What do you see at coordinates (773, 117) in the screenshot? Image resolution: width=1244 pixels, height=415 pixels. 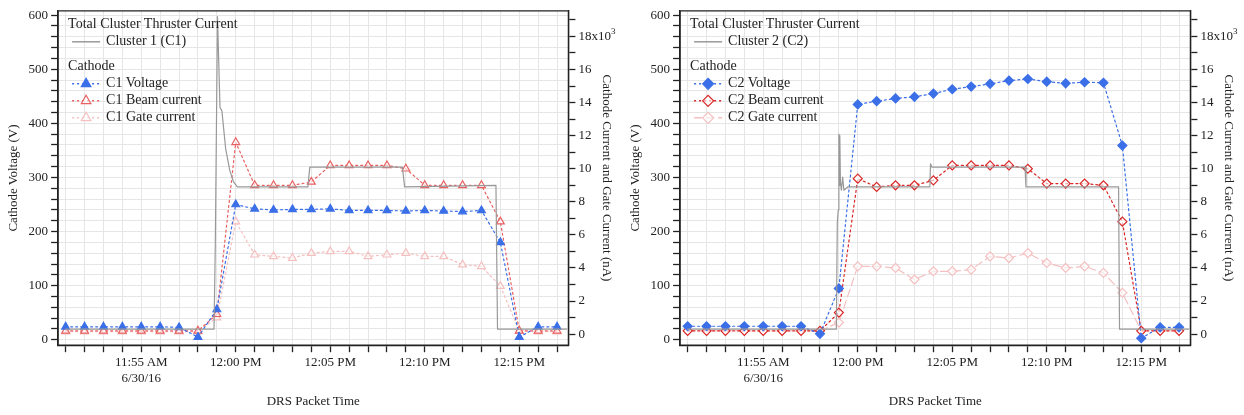 I see `legend-label: C2 Gate current` at bounding box center [773, 117].